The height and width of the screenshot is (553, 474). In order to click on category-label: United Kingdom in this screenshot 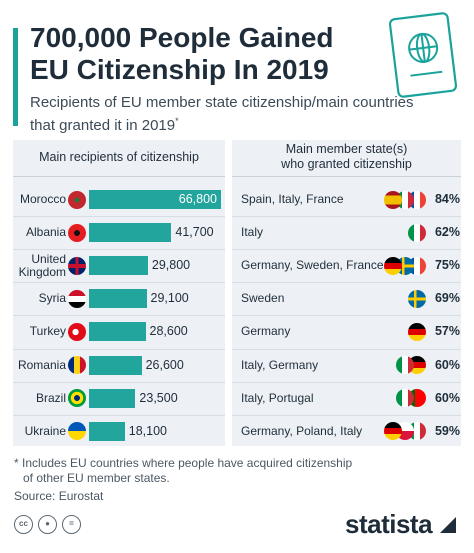, I will do `click(40, 265)`.